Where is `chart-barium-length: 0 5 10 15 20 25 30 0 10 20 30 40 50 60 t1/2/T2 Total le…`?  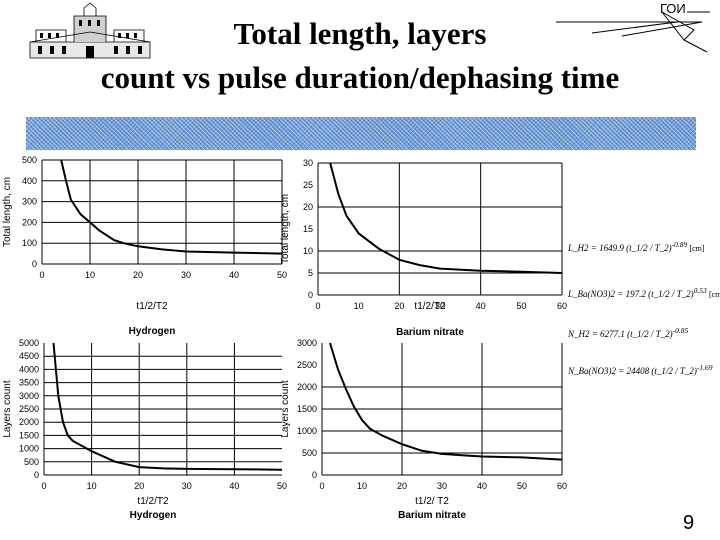 chart-barium-length: 0 5 10 15 20 25 30 0 10 20 30 40 50 60 t1/2/T2 Total le… is located at coordinates (423, 248).